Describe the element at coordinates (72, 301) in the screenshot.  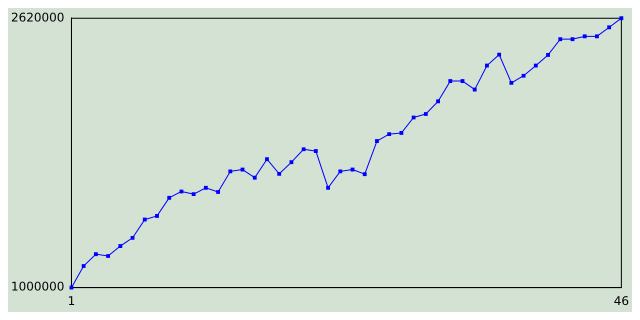
I see `x-tick-label: 1` at that location.